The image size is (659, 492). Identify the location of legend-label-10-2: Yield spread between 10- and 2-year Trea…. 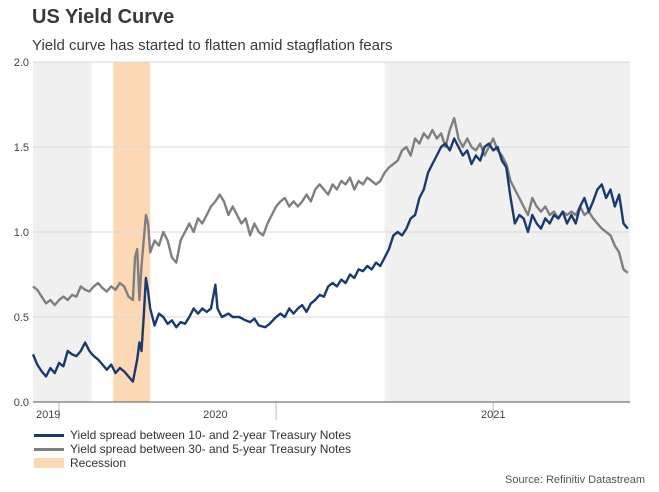
(211, 435).